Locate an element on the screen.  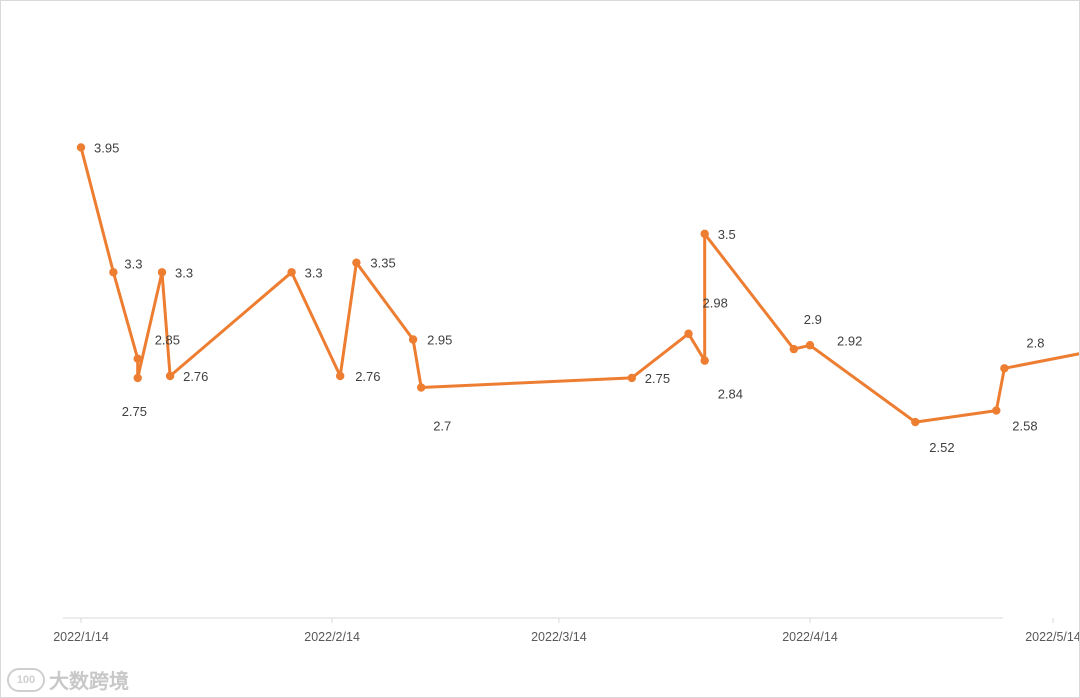
data-label: 2.52 is located at coordinates (941, 447).